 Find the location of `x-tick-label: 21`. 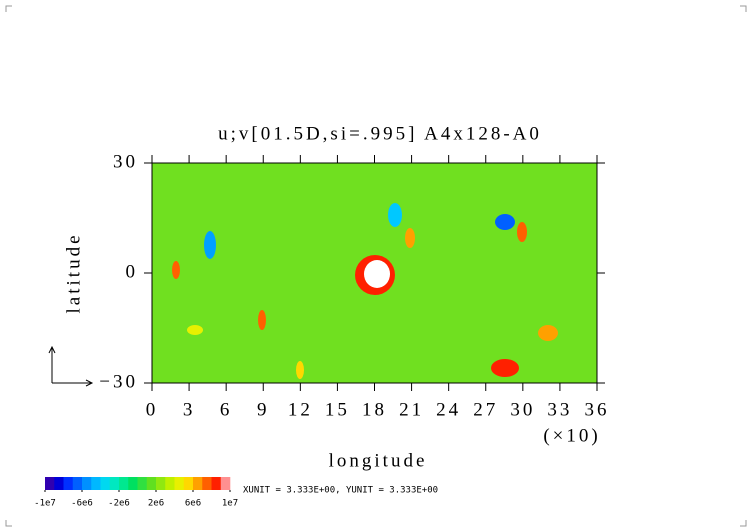

x-tick-label: 21 is located at coordinates (411, 409).